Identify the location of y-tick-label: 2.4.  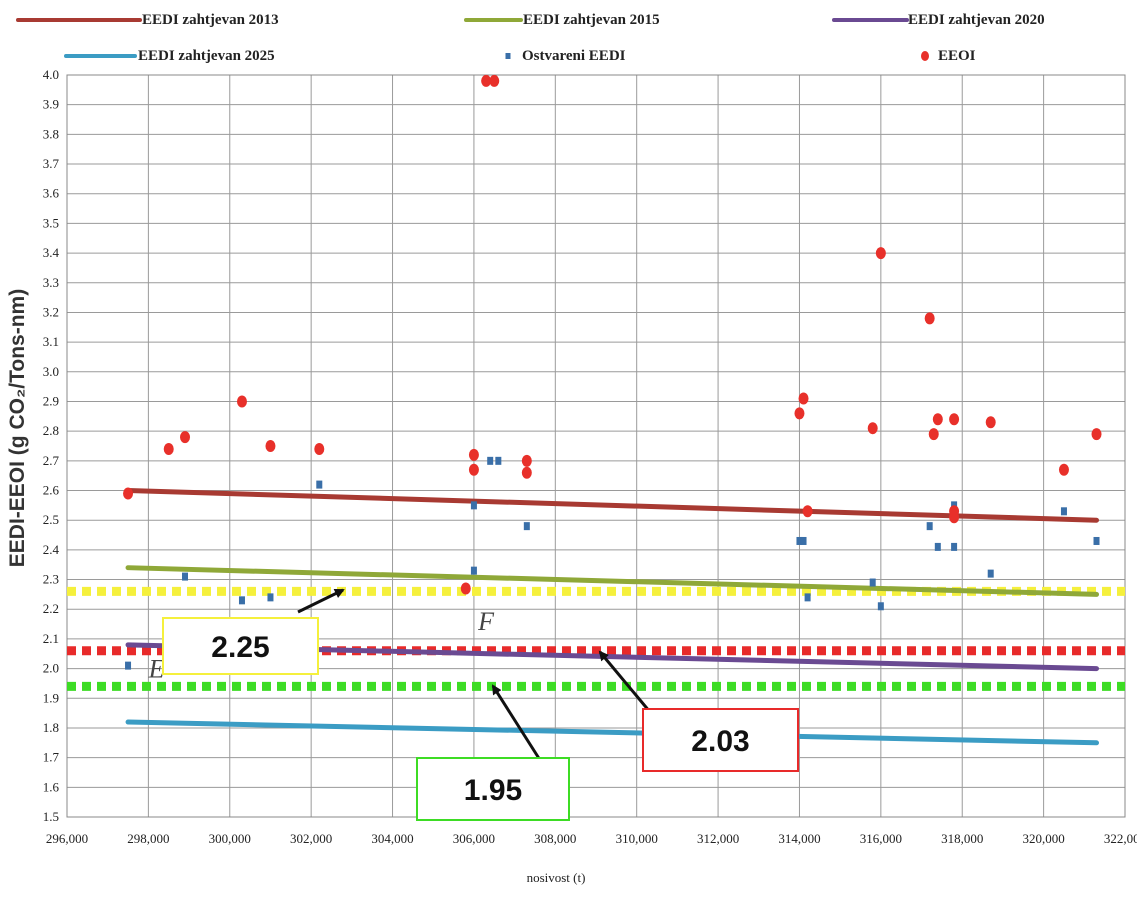
(51, 549).